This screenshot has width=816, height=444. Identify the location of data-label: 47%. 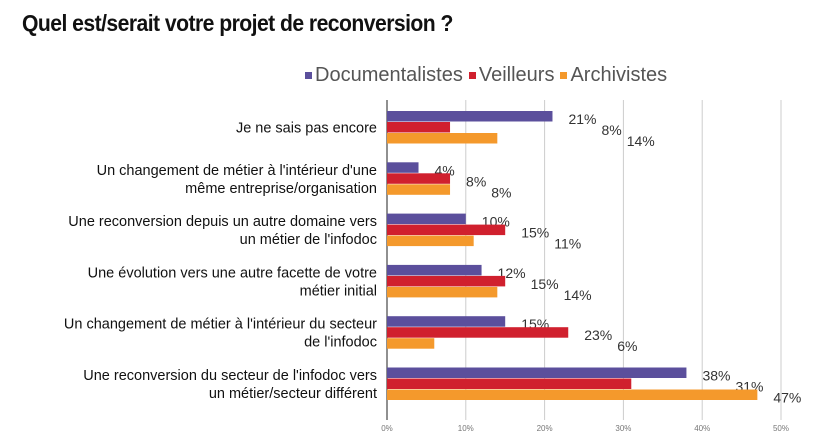
(787, 398).